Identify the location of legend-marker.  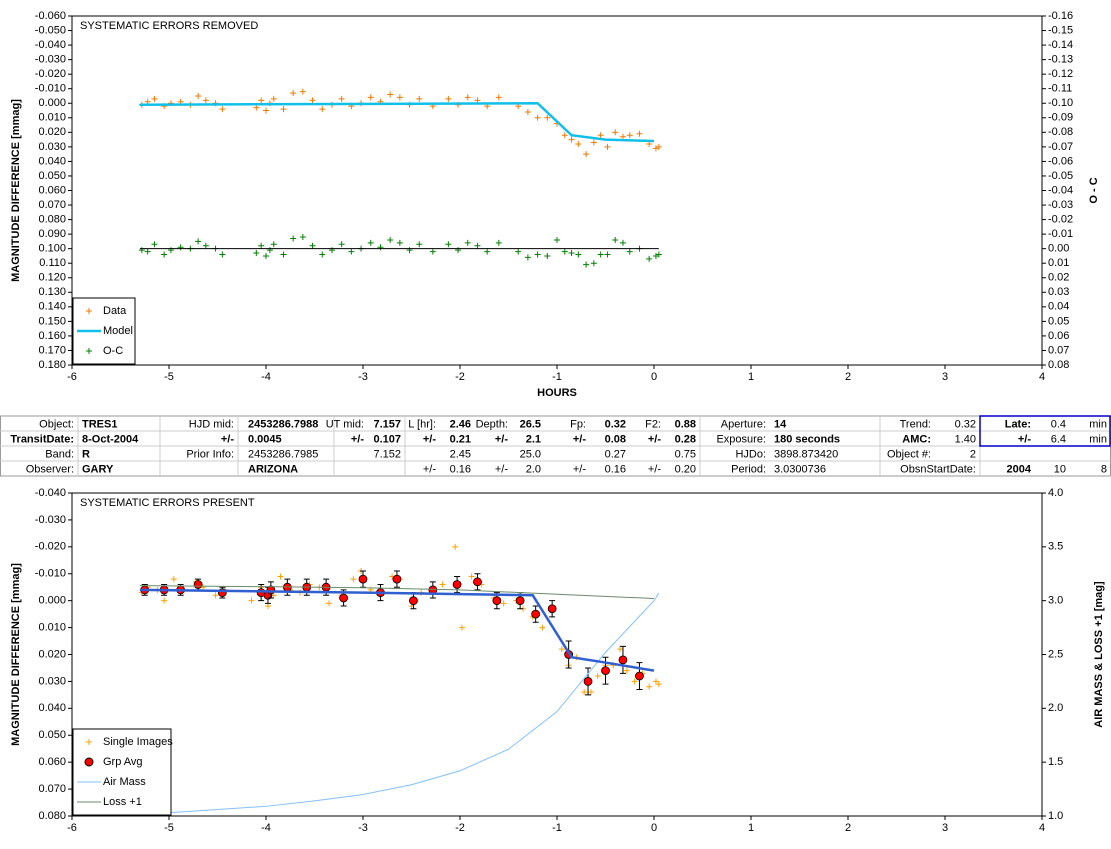
(89, 762).